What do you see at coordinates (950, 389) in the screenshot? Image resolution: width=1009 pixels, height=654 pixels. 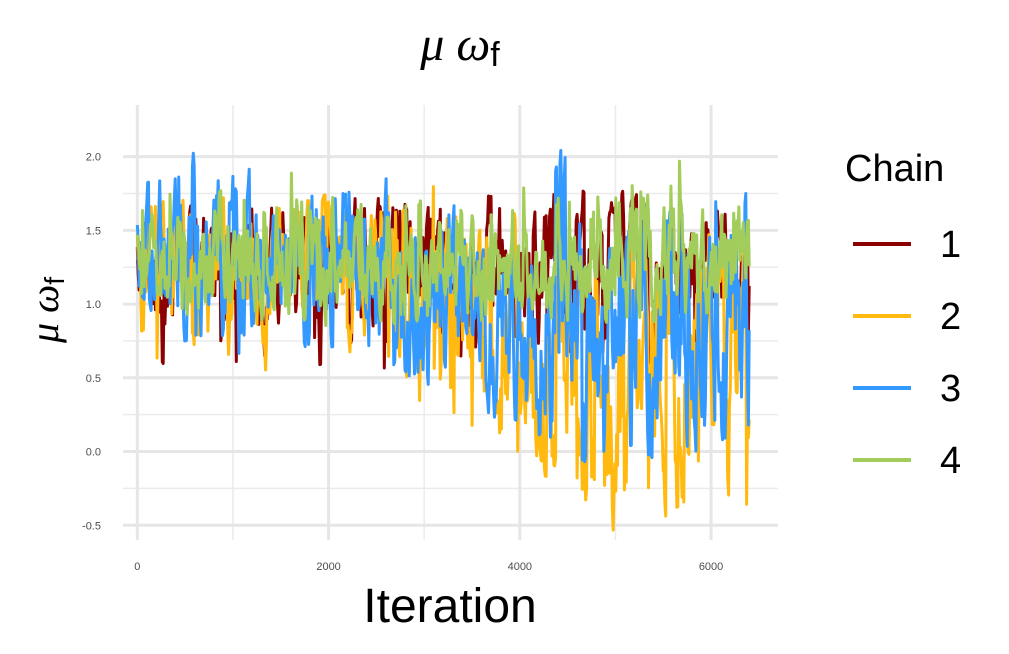 I see `legend-label-3: 3` at bounding box center [950, 389].